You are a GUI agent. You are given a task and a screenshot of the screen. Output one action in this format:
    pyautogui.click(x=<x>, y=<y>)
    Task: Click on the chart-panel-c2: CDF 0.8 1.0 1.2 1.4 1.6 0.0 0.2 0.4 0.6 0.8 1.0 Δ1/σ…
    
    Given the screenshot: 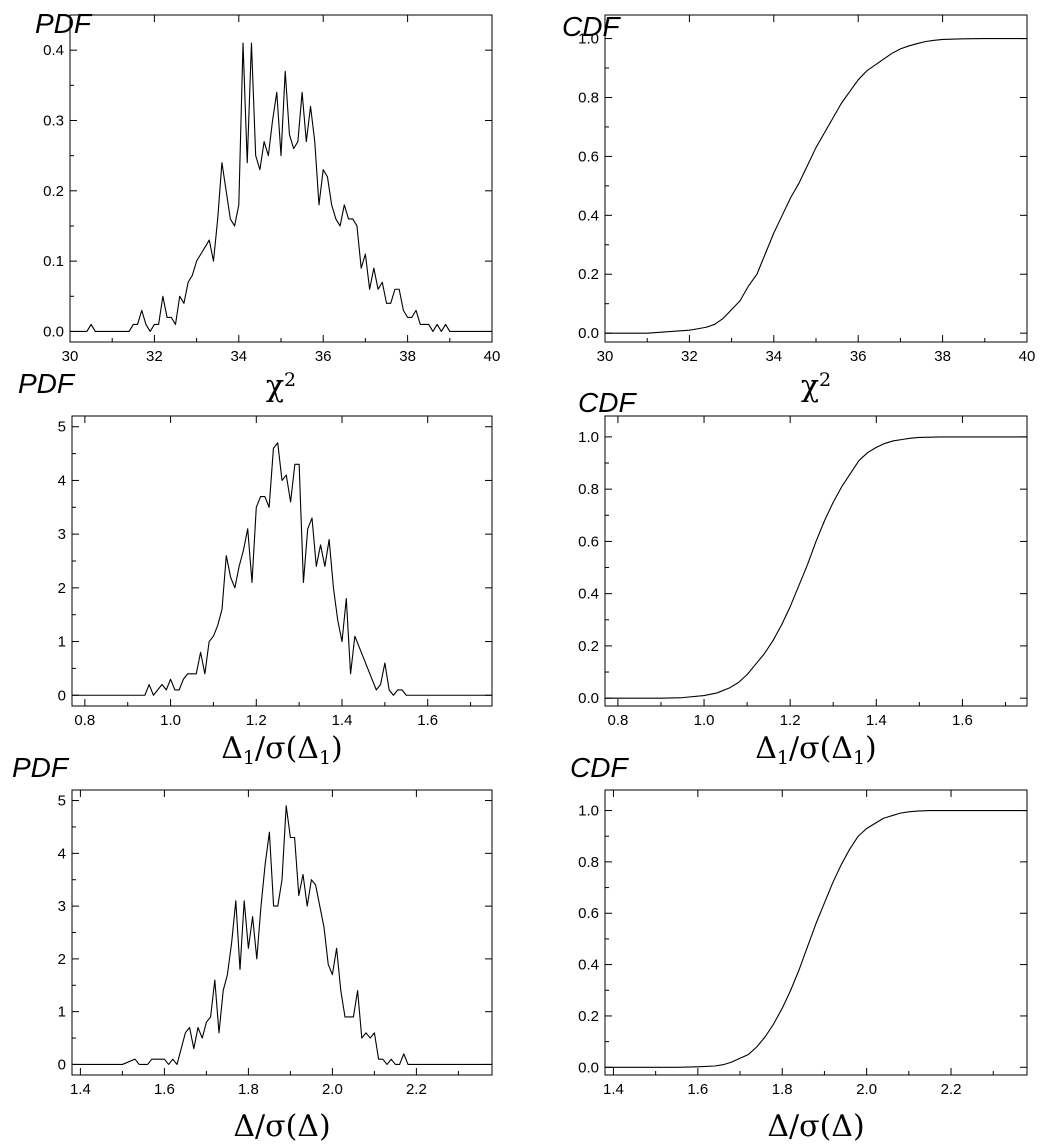 What is the action you would take?
    pyautogui.click(x=803, y=578)
    